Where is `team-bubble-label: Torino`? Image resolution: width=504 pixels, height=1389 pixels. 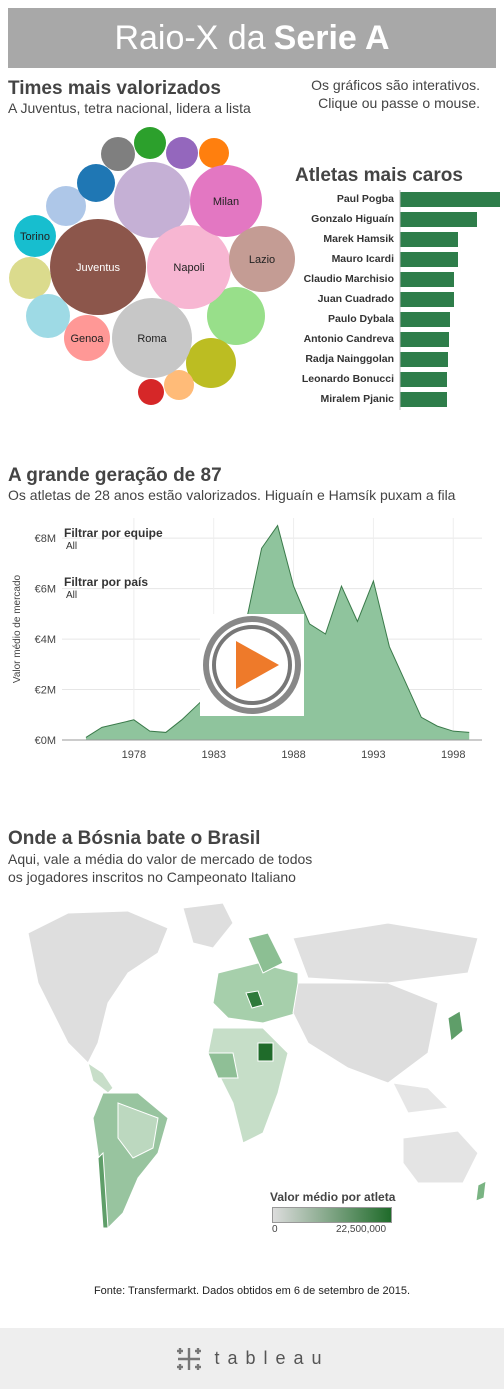 team-bubble-label: Torino is located at coordinates (35, 237).